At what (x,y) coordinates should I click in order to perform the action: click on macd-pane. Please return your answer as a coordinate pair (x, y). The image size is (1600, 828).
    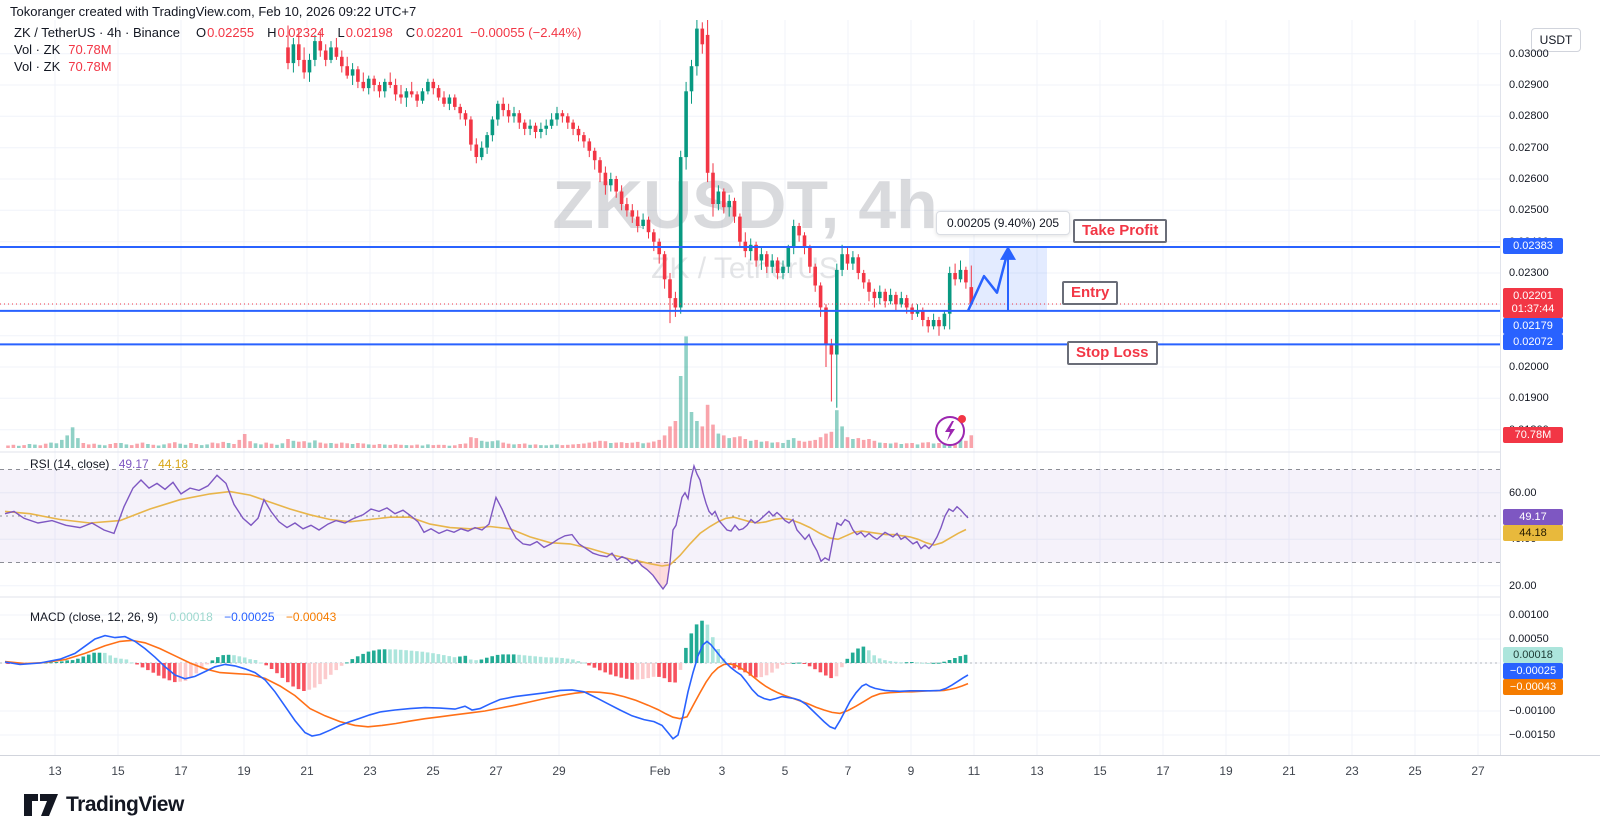
    Looking at the image, I should click on (486, 680).